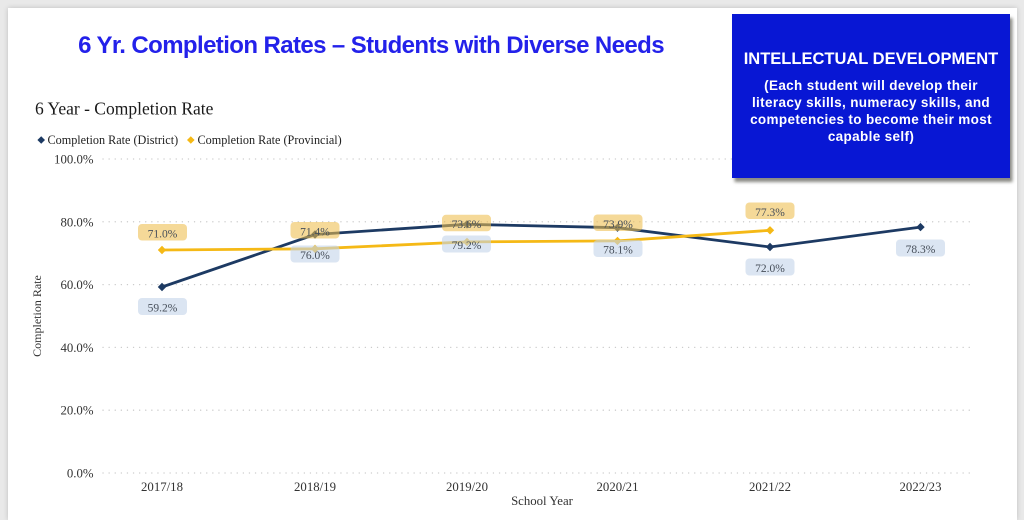 The height and width of the screenshot is (520, 1024). What do you see at coordinates (467, 225) in the screenshot?
I see `svg-text: 73.6%` at bounding box center [467, 225].